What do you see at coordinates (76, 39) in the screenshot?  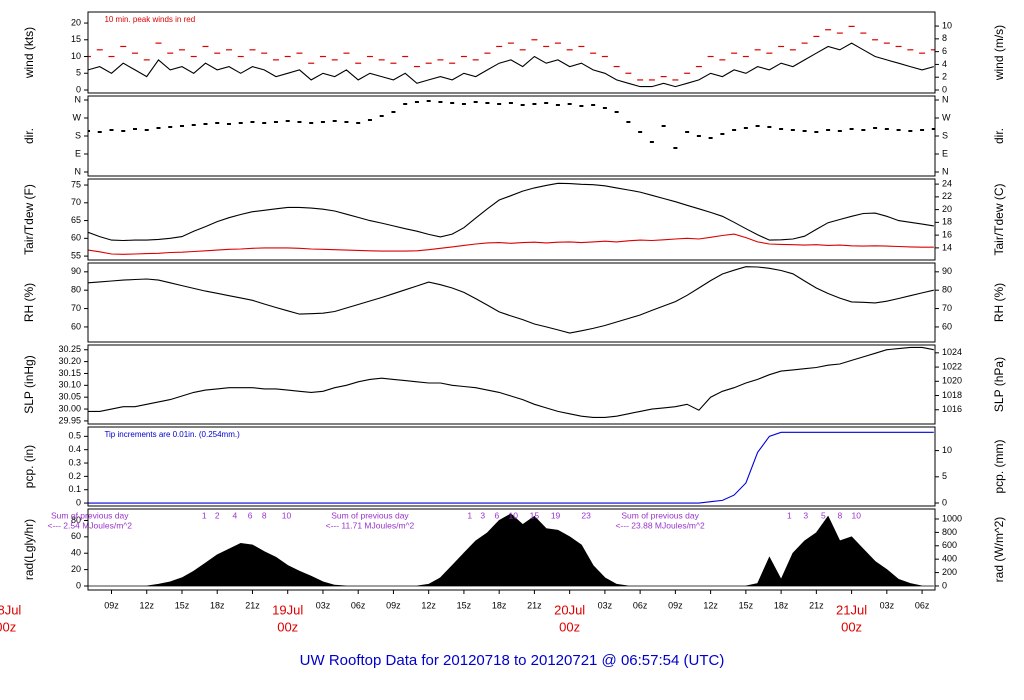 I see `y-tick-label: 15` at bounding box center [76, 39].